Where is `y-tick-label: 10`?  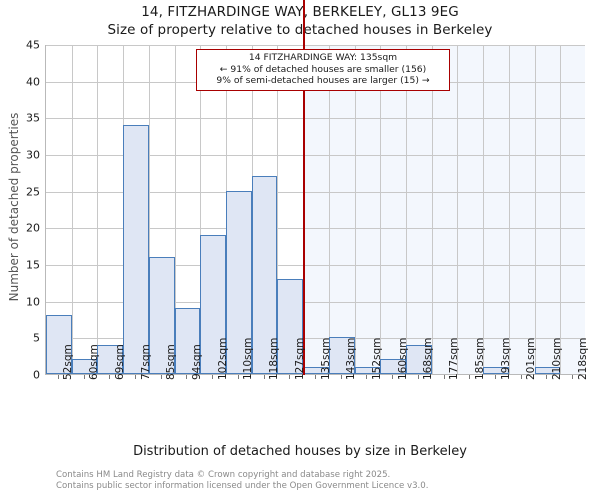
y-tick-label: 10 is located at coordinates (33, 302).